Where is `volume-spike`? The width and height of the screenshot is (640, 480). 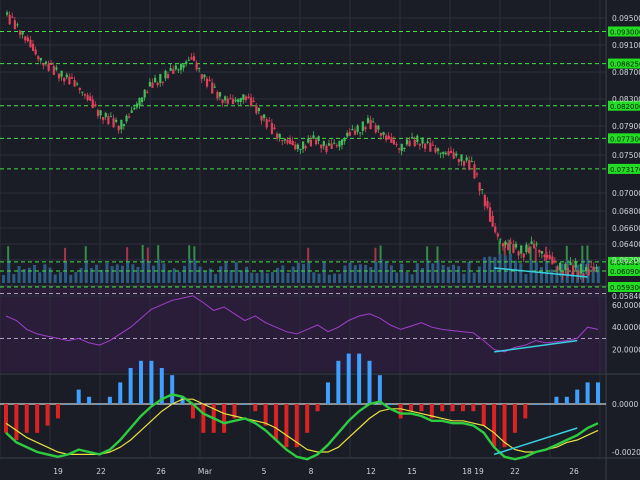 volume-spike is located at coordinates (546, 253).